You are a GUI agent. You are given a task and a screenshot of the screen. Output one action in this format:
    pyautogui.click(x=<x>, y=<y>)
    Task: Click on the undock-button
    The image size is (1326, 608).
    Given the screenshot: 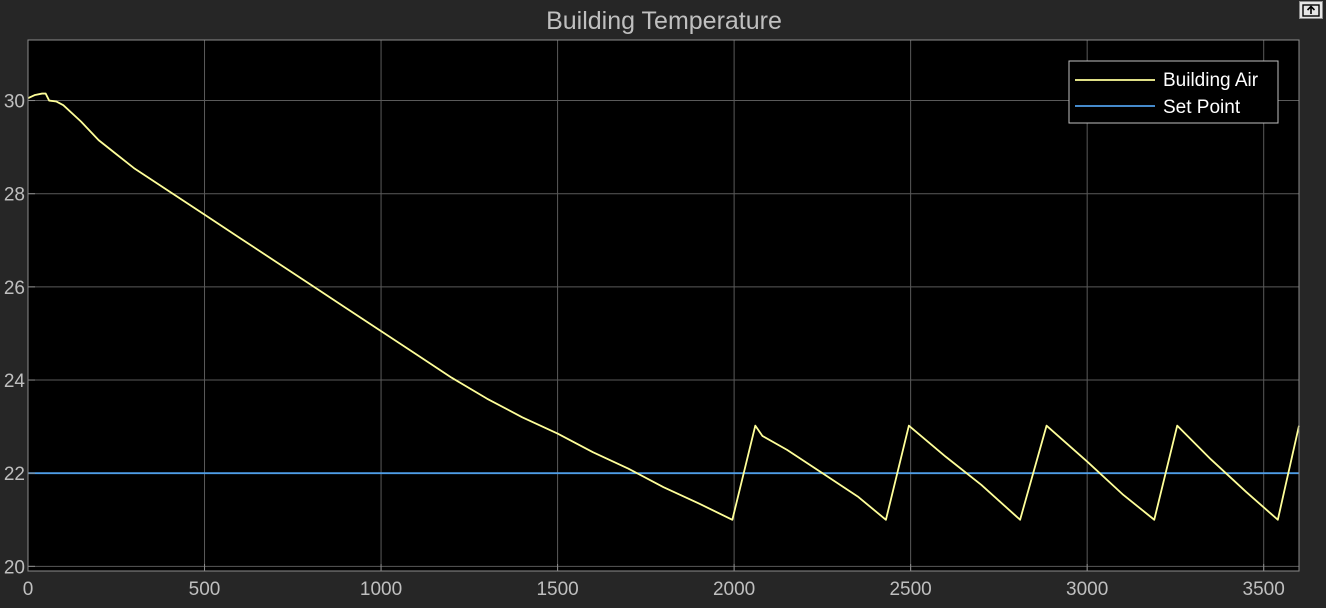 What is the action you would take?
    pyautogui.click(x=1311, y=10)
    